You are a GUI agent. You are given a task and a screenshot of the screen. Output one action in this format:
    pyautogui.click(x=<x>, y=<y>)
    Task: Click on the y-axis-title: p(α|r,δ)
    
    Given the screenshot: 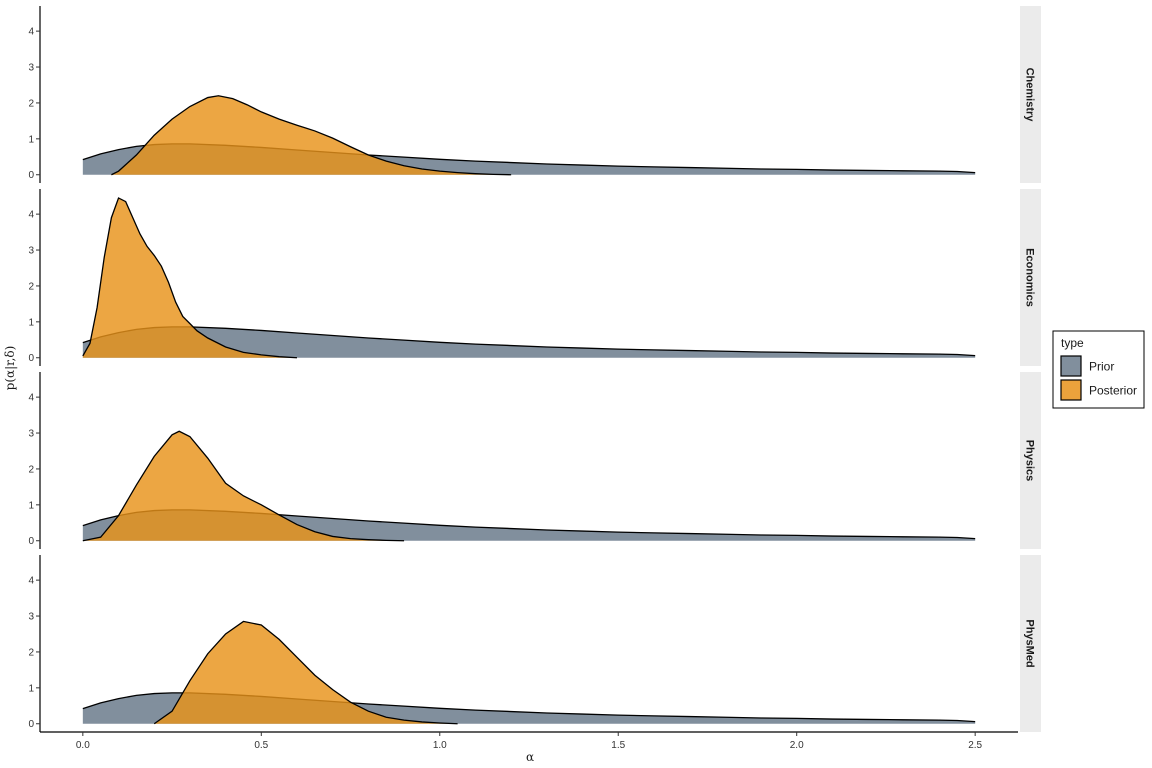 What is the action you would take?
    pyautogui.click(x=10, y=368)
    